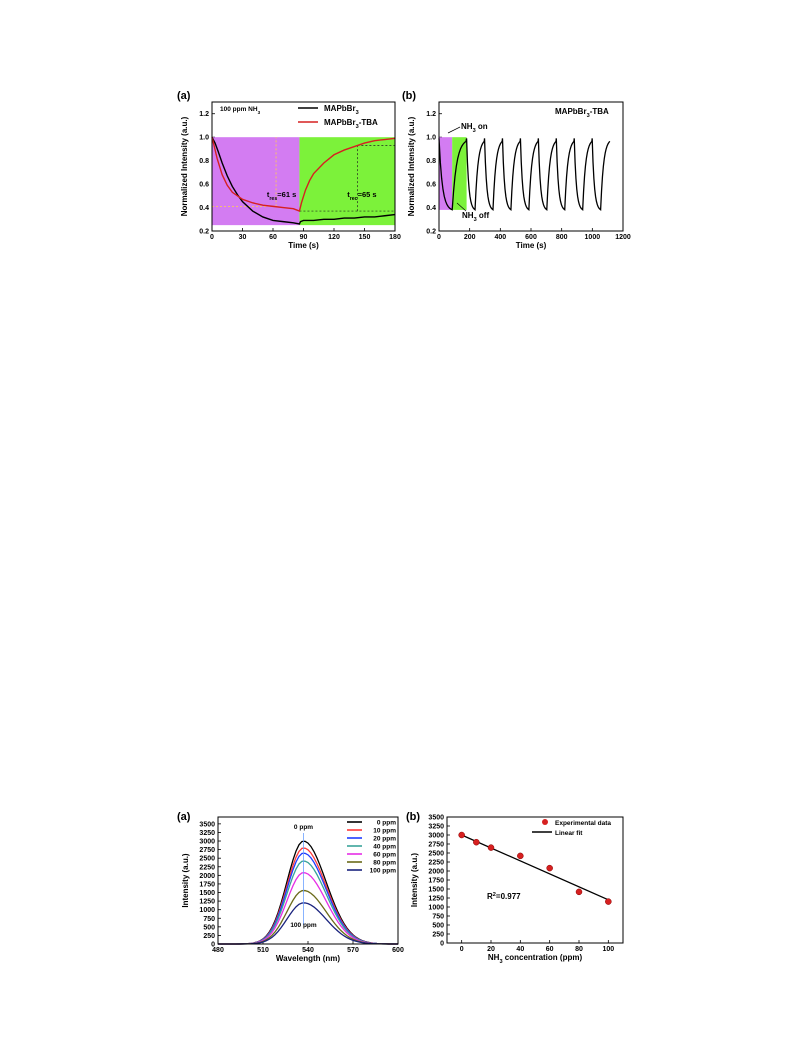 This screenshot has height=1057, width=793. What do you see at coordinates (474, 128) in the screenshot?
I see `annotation-nh3-on: NH3 on` at bounding box center [474, 128].